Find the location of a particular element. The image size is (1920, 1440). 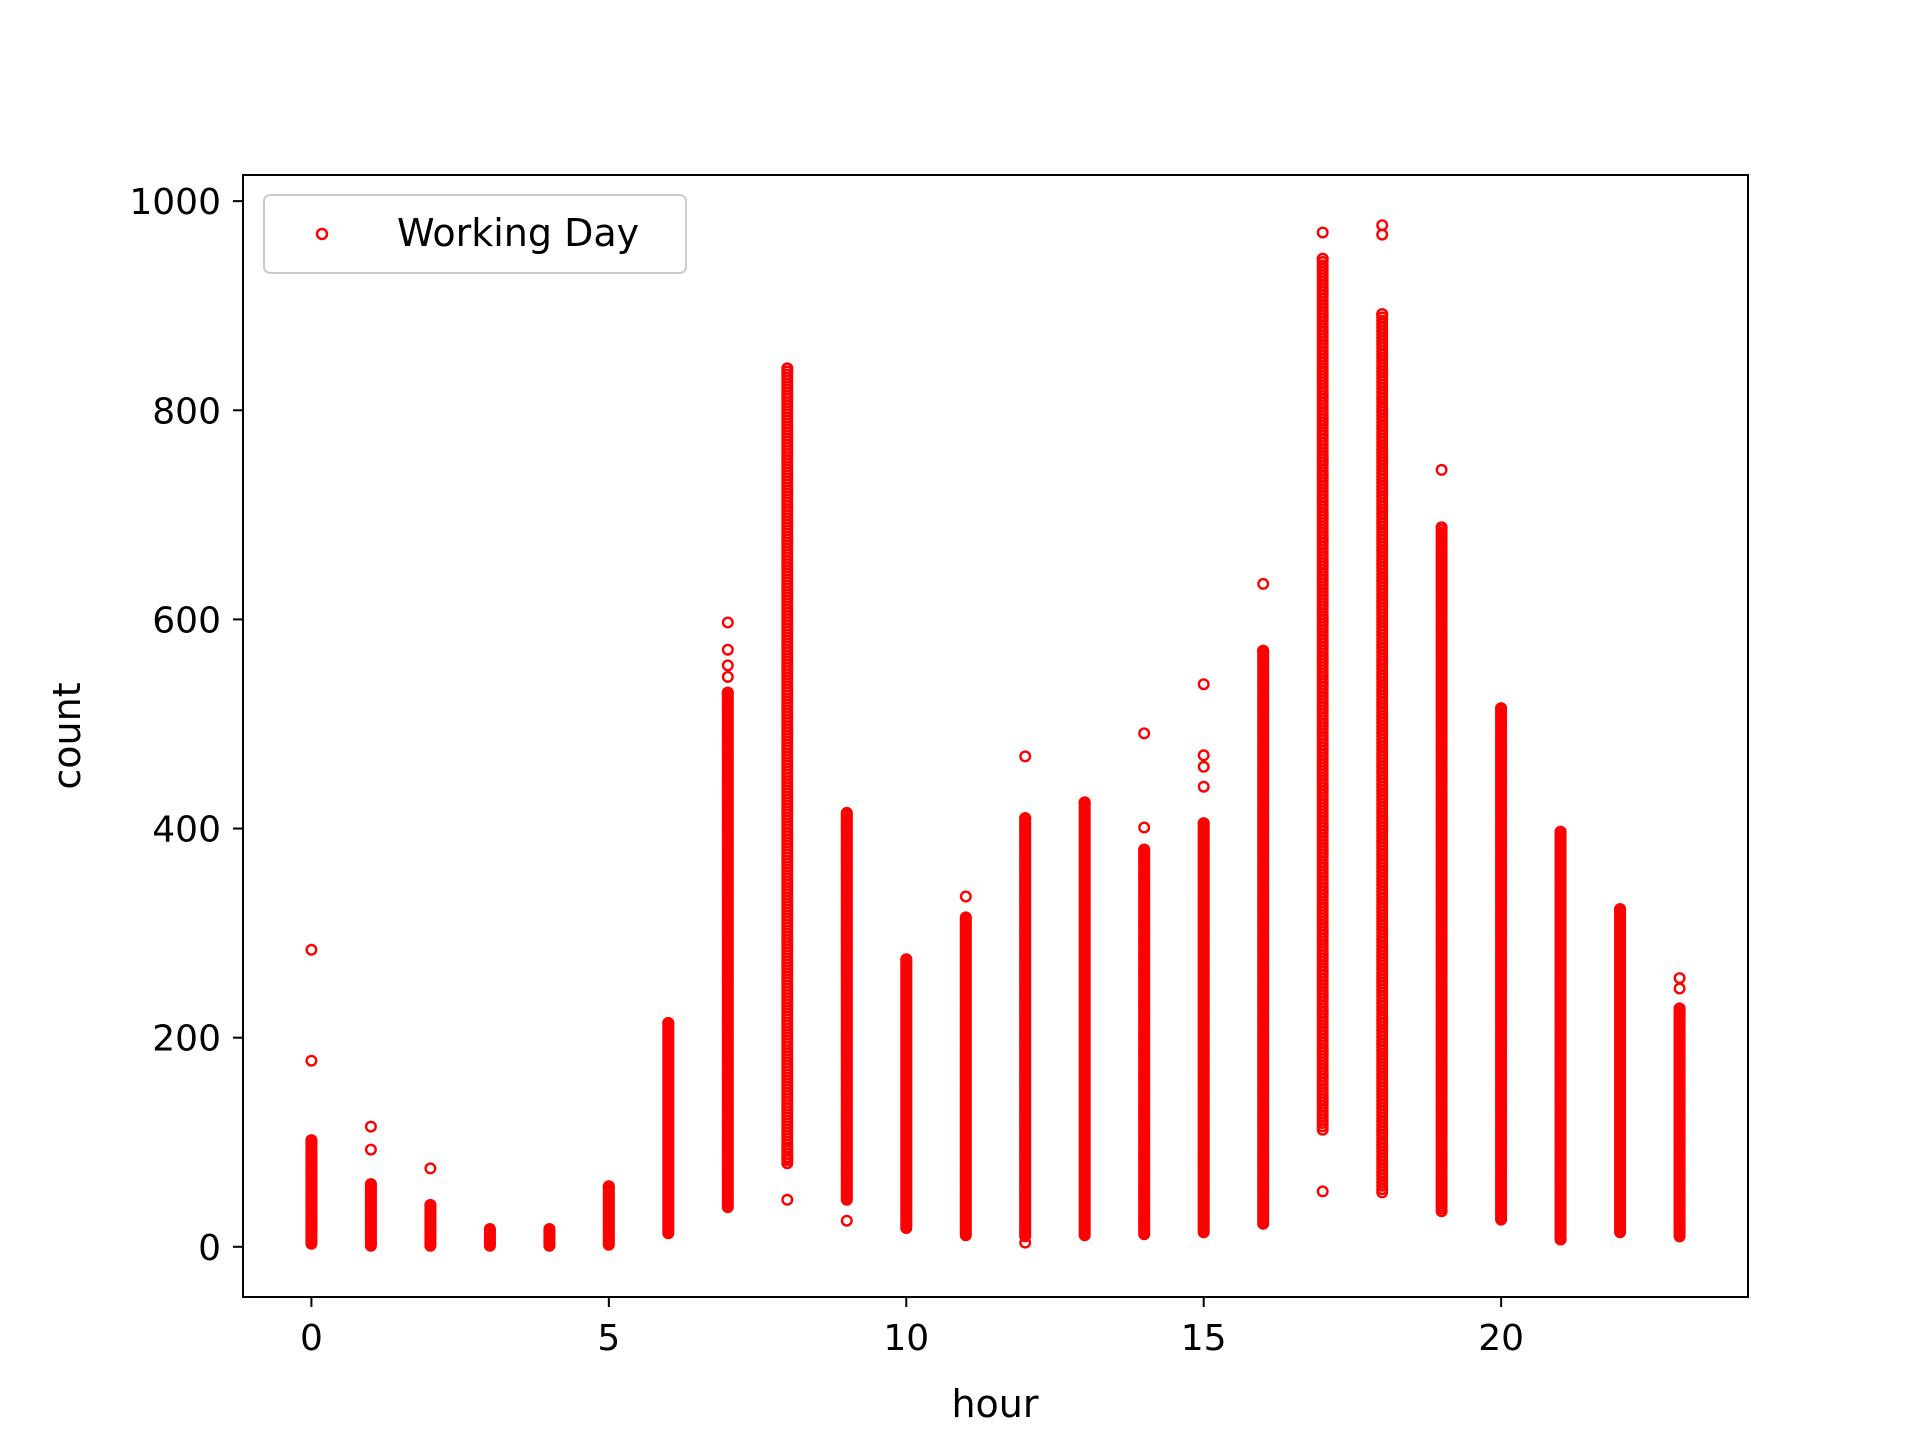

y-tick-label: 400 is located at coordinates (186, 830).